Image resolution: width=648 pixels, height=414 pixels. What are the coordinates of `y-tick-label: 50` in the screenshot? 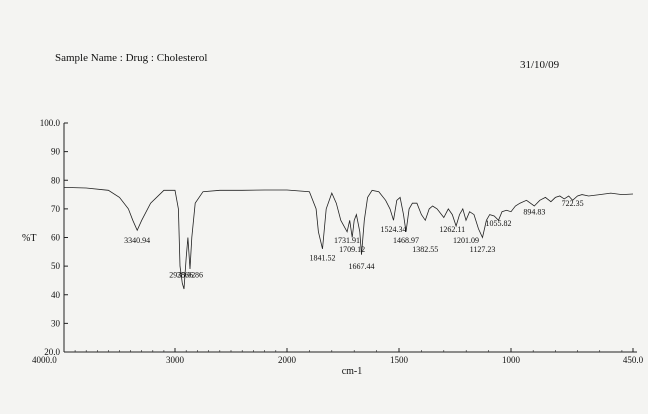 It's located at (56, 266).